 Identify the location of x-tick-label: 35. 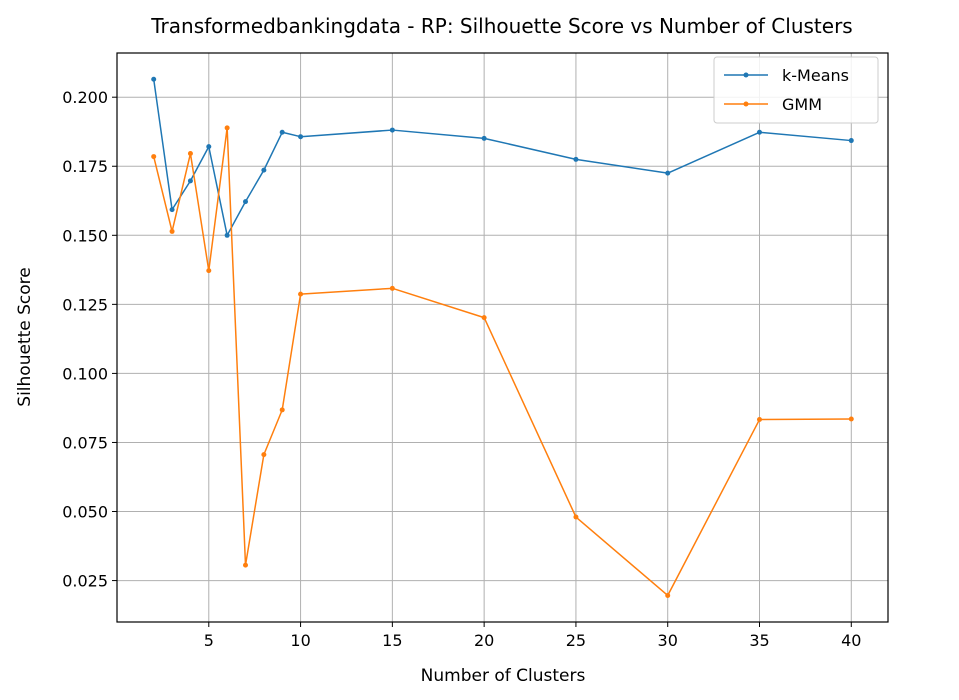
(759, 640).